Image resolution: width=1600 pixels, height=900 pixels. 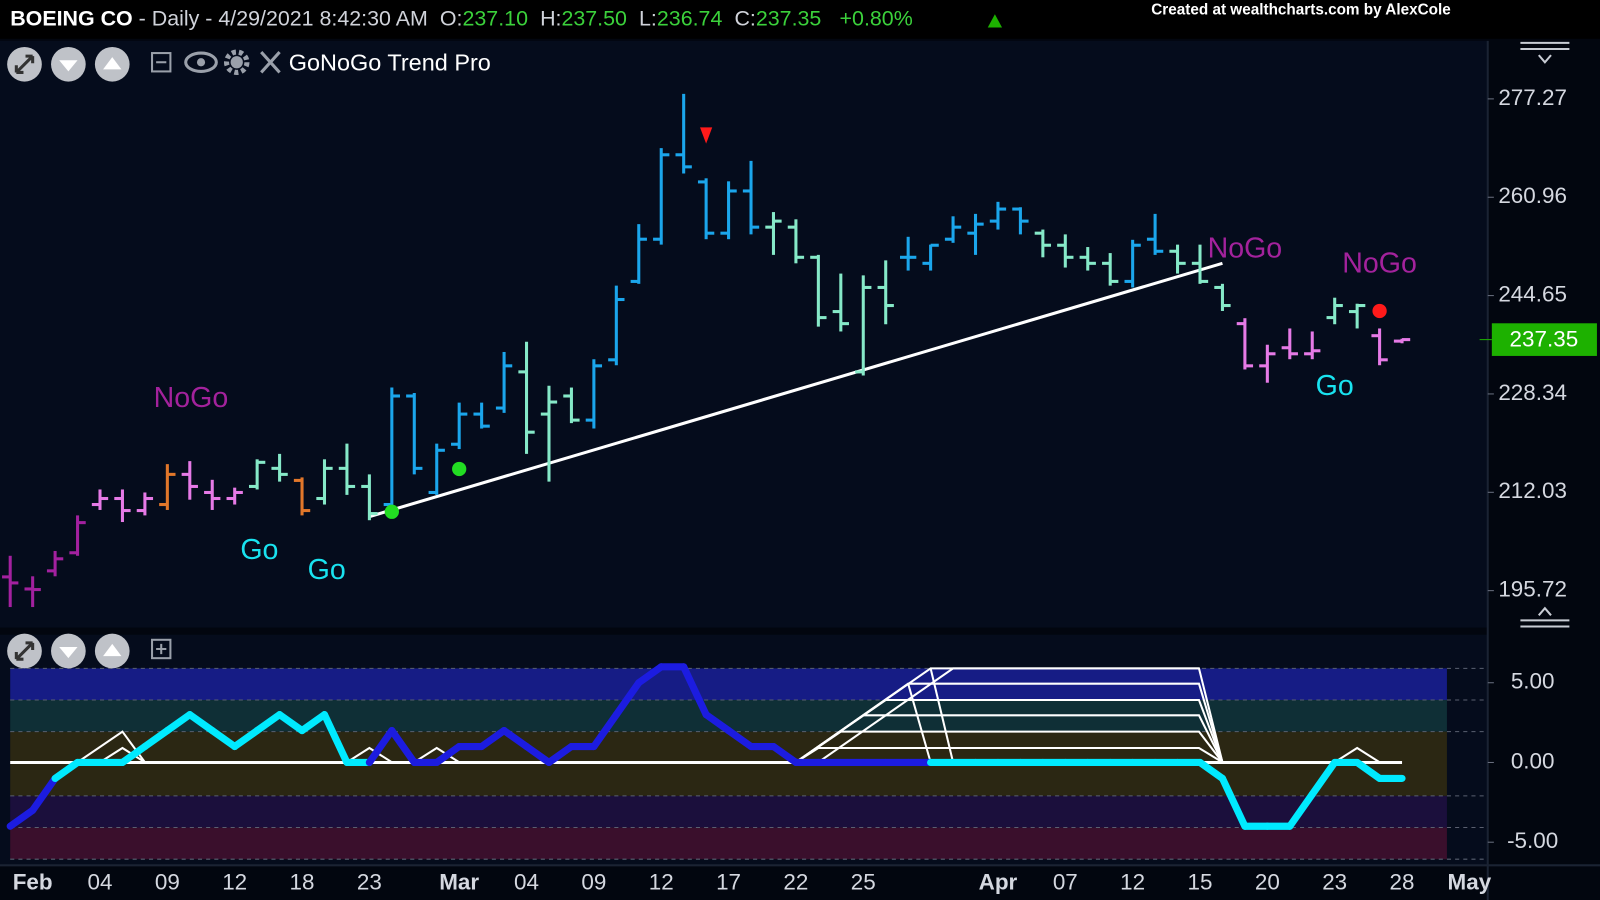 I want to click on y-tick-label: 0.00, so click(x=1533, y=760).